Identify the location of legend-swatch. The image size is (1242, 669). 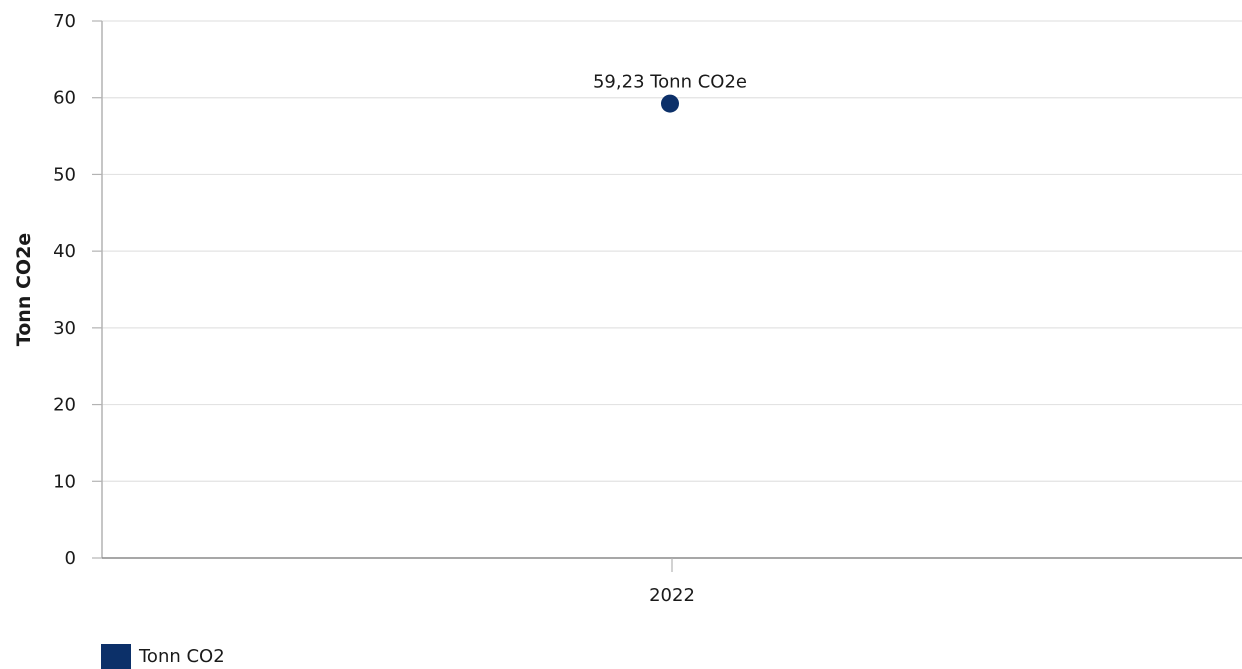
(116, 656).